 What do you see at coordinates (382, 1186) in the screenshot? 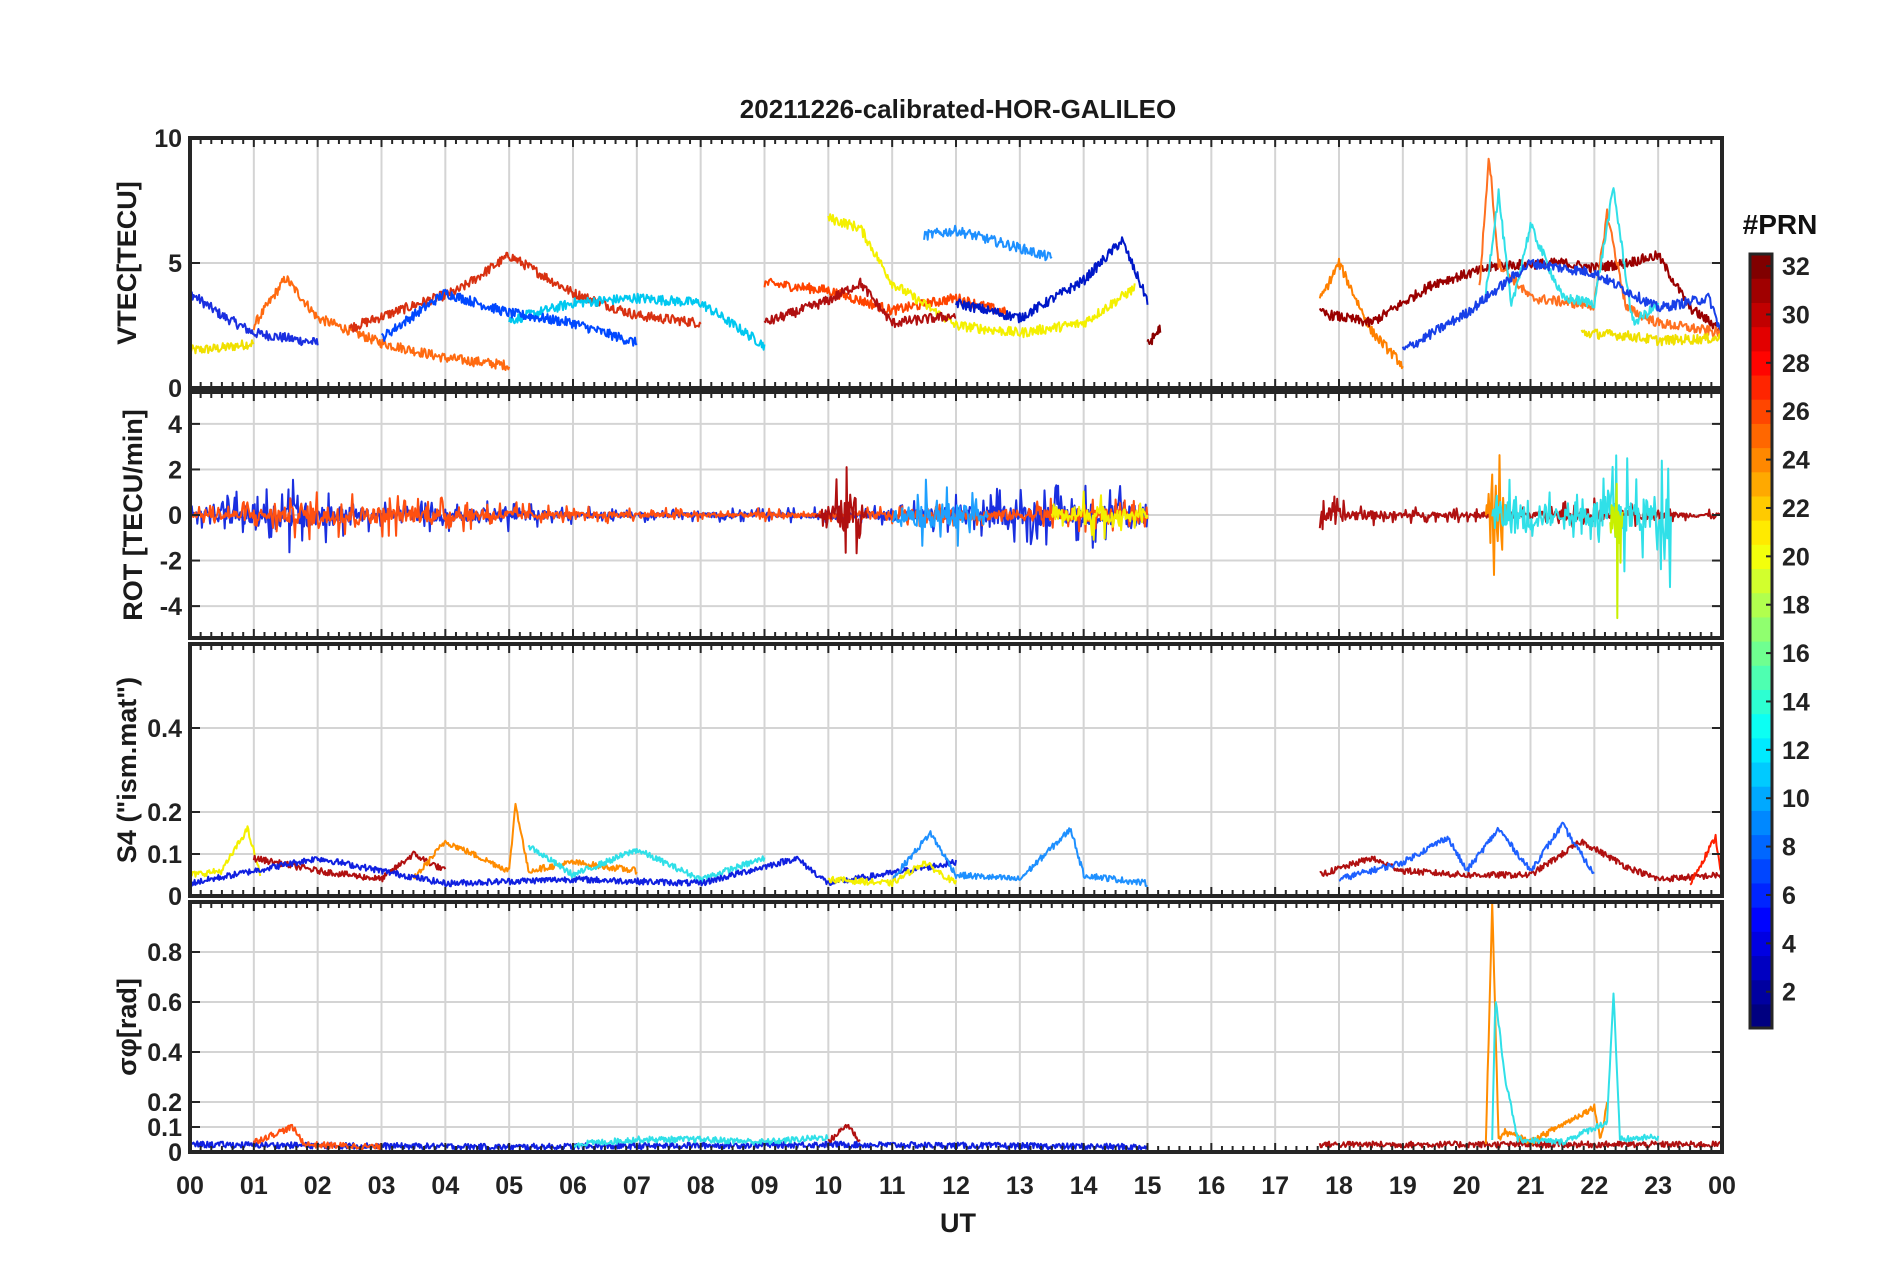
I see `x-tick-label: 03` at bounding box center [382, 1186].